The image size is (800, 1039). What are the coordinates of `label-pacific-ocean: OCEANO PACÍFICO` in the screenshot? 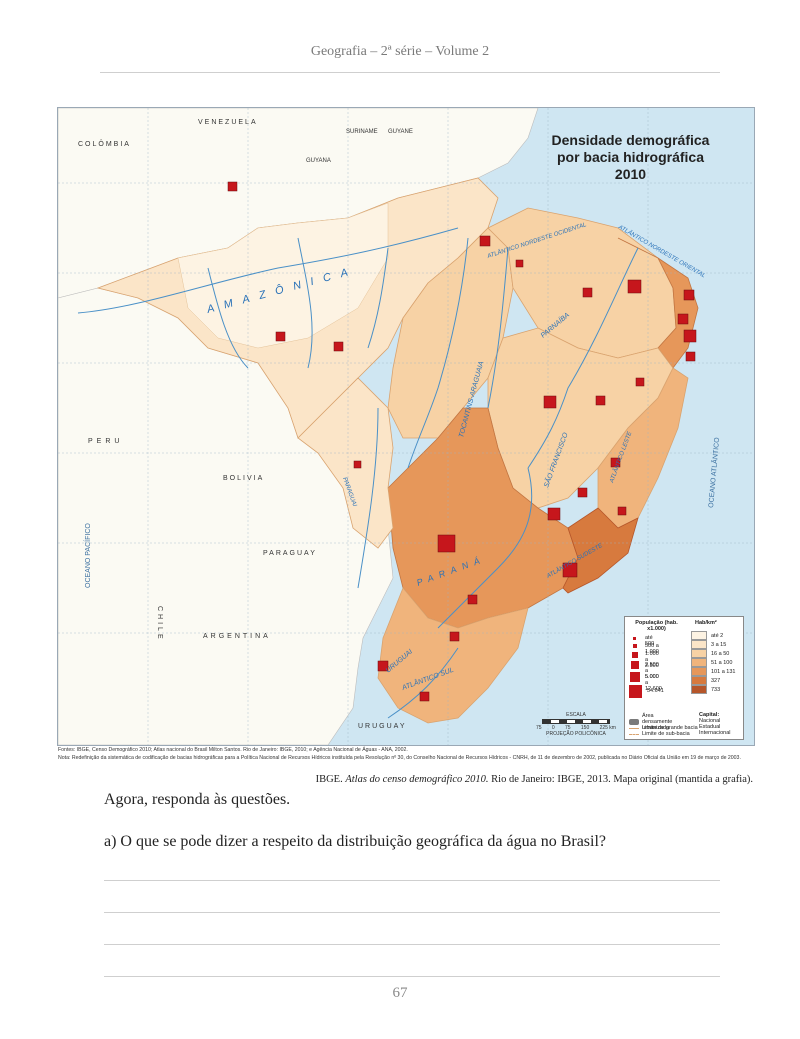 It's located at (87, 555).